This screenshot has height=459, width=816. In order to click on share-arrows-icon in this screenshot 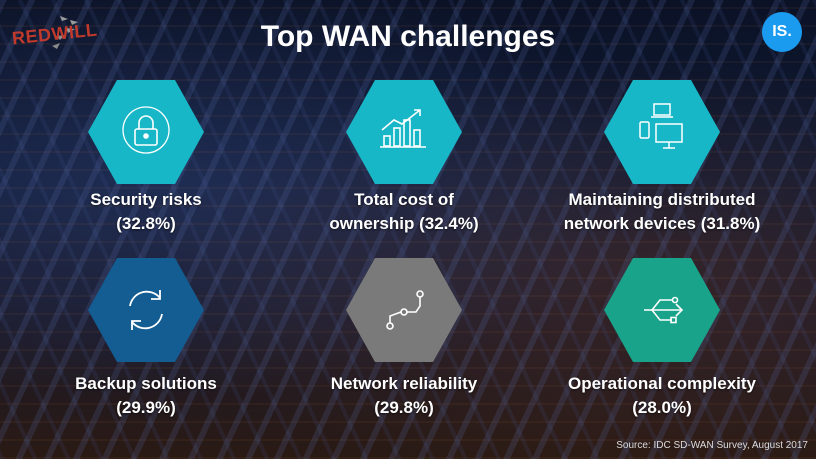, I will do `click(664, 310)`.